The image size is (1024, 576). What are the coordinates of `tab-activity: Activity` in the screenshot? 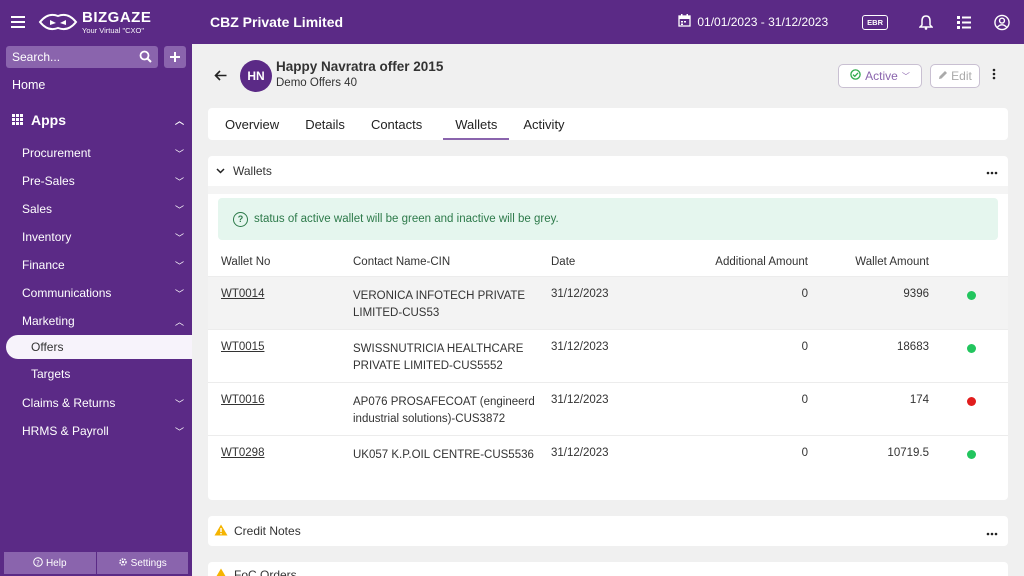 It's located at (544, 124).